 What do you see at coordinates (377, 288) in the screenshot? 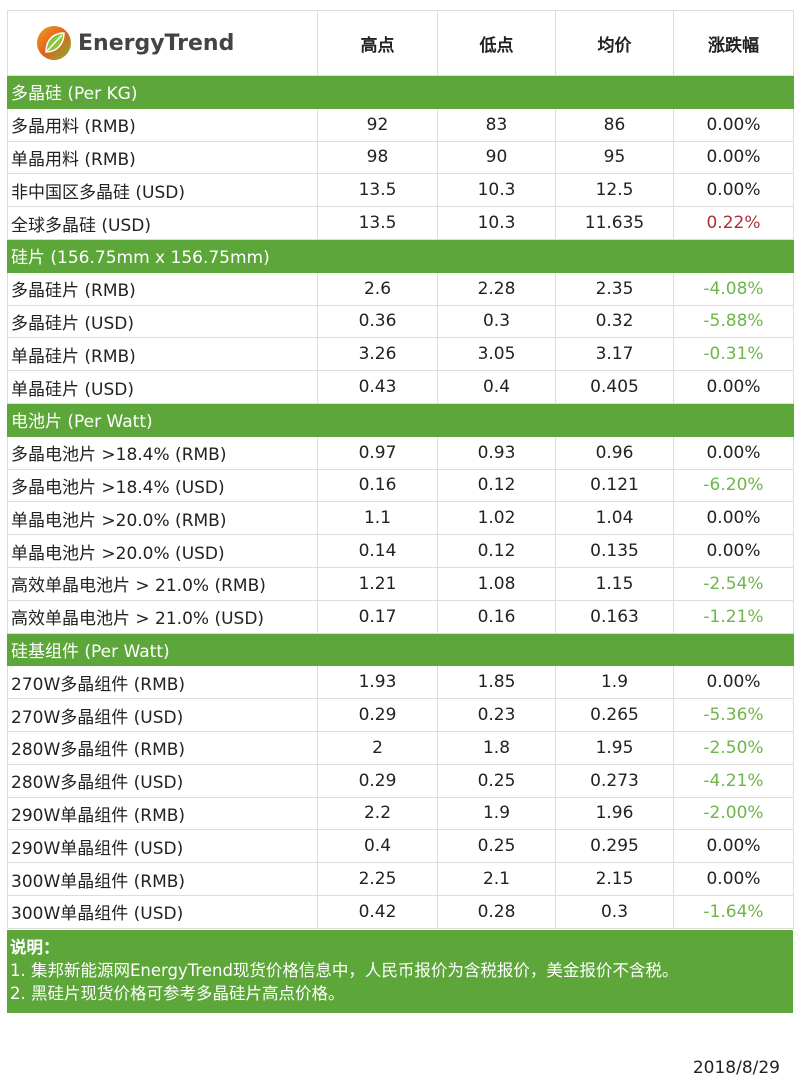
I see `high-price: 2.6` at bounding box center [377, 288].